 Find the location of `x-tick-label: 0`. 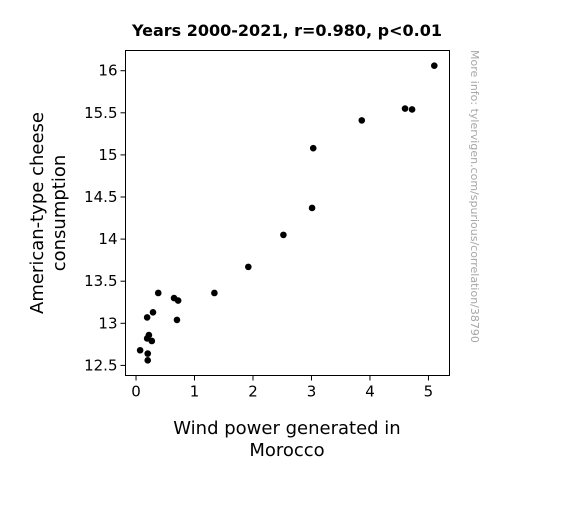

x-tick-label: 0 is located at coordinates (136, 392).